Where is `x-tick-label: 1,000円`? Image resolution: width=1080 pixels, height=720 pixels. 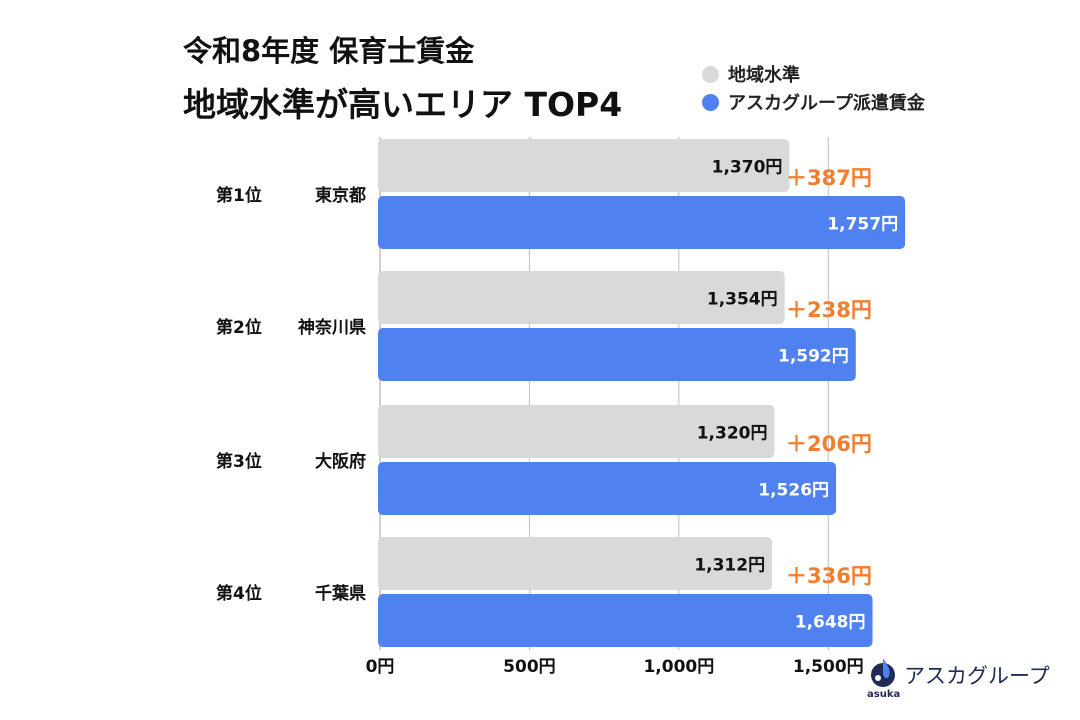 x-tick-label: 1,000円 is located at coordinates (678, 667).